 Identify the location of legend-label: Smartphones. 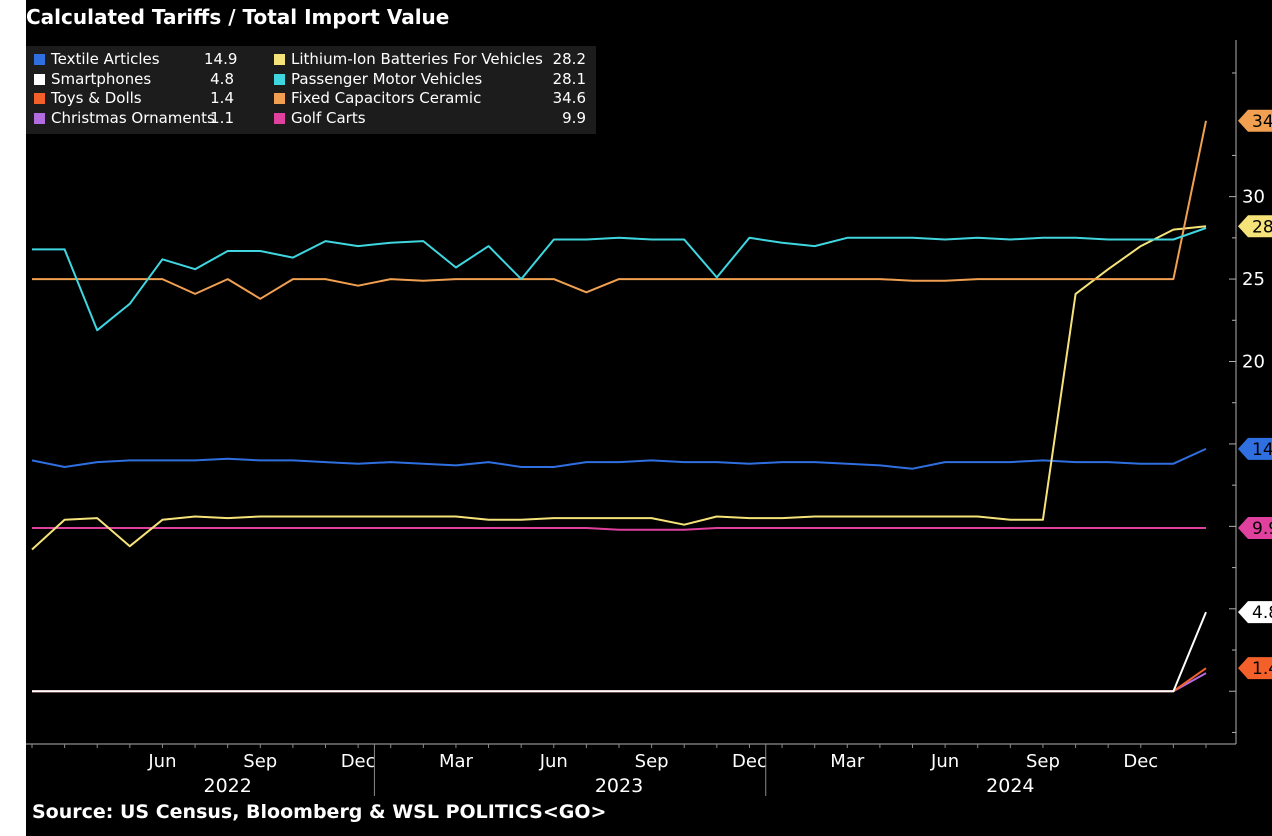
(101, 79).